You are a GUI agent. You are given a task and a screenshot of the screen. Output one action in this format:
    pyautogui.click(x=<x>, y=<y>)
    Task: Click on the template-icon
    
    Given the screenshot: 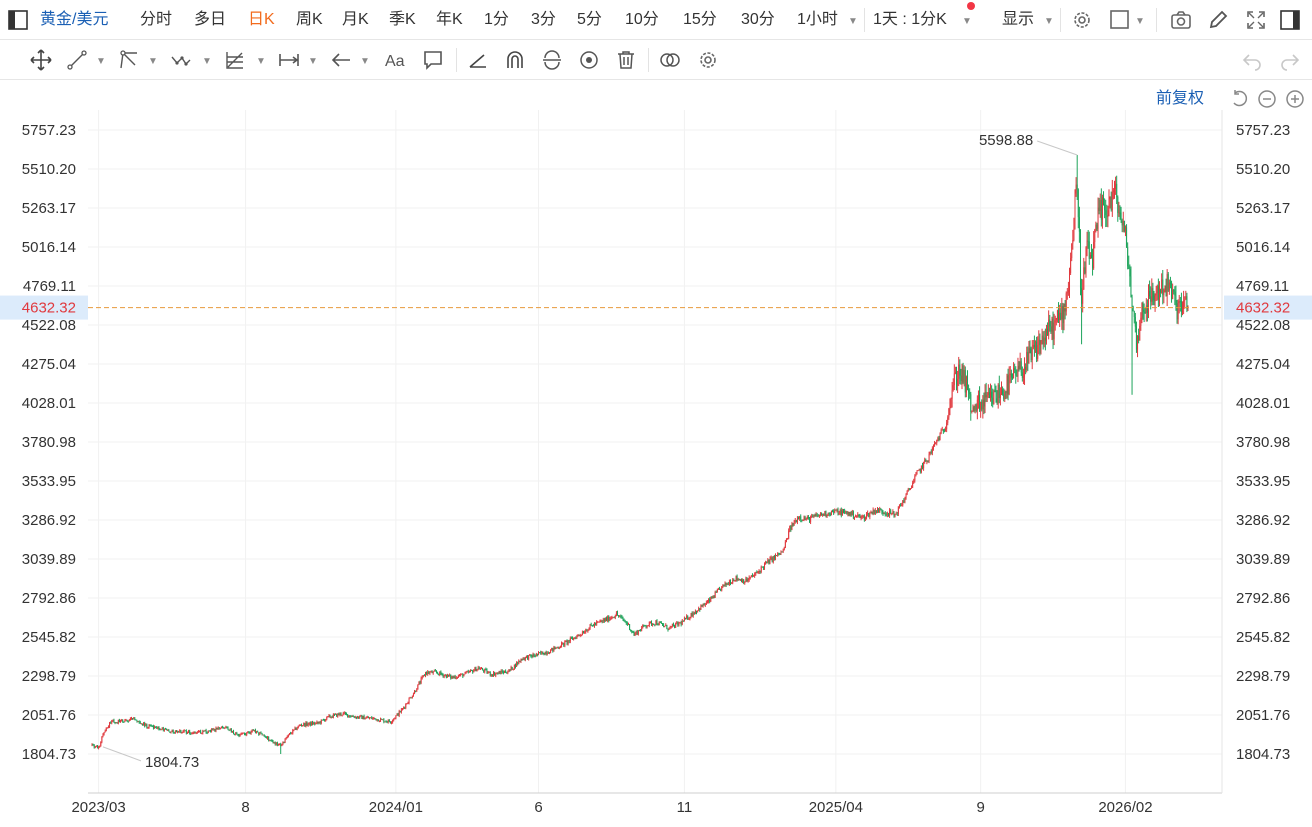 What is the action you would take?
    pyautogui.click(x=1120, y=20)
    